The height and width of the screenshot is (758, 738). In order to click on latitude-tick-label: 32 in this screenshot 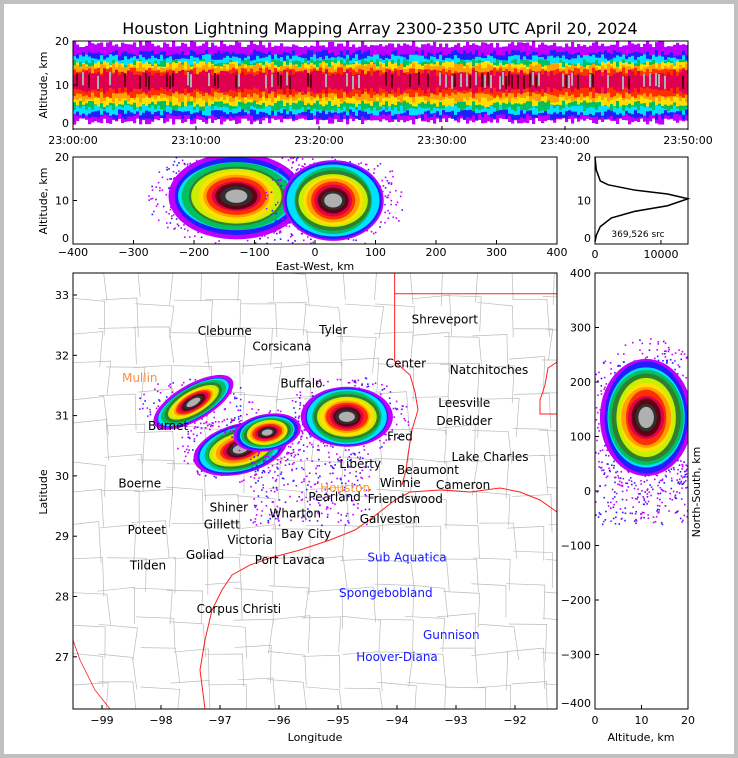, I will do `click(62, 355)`.